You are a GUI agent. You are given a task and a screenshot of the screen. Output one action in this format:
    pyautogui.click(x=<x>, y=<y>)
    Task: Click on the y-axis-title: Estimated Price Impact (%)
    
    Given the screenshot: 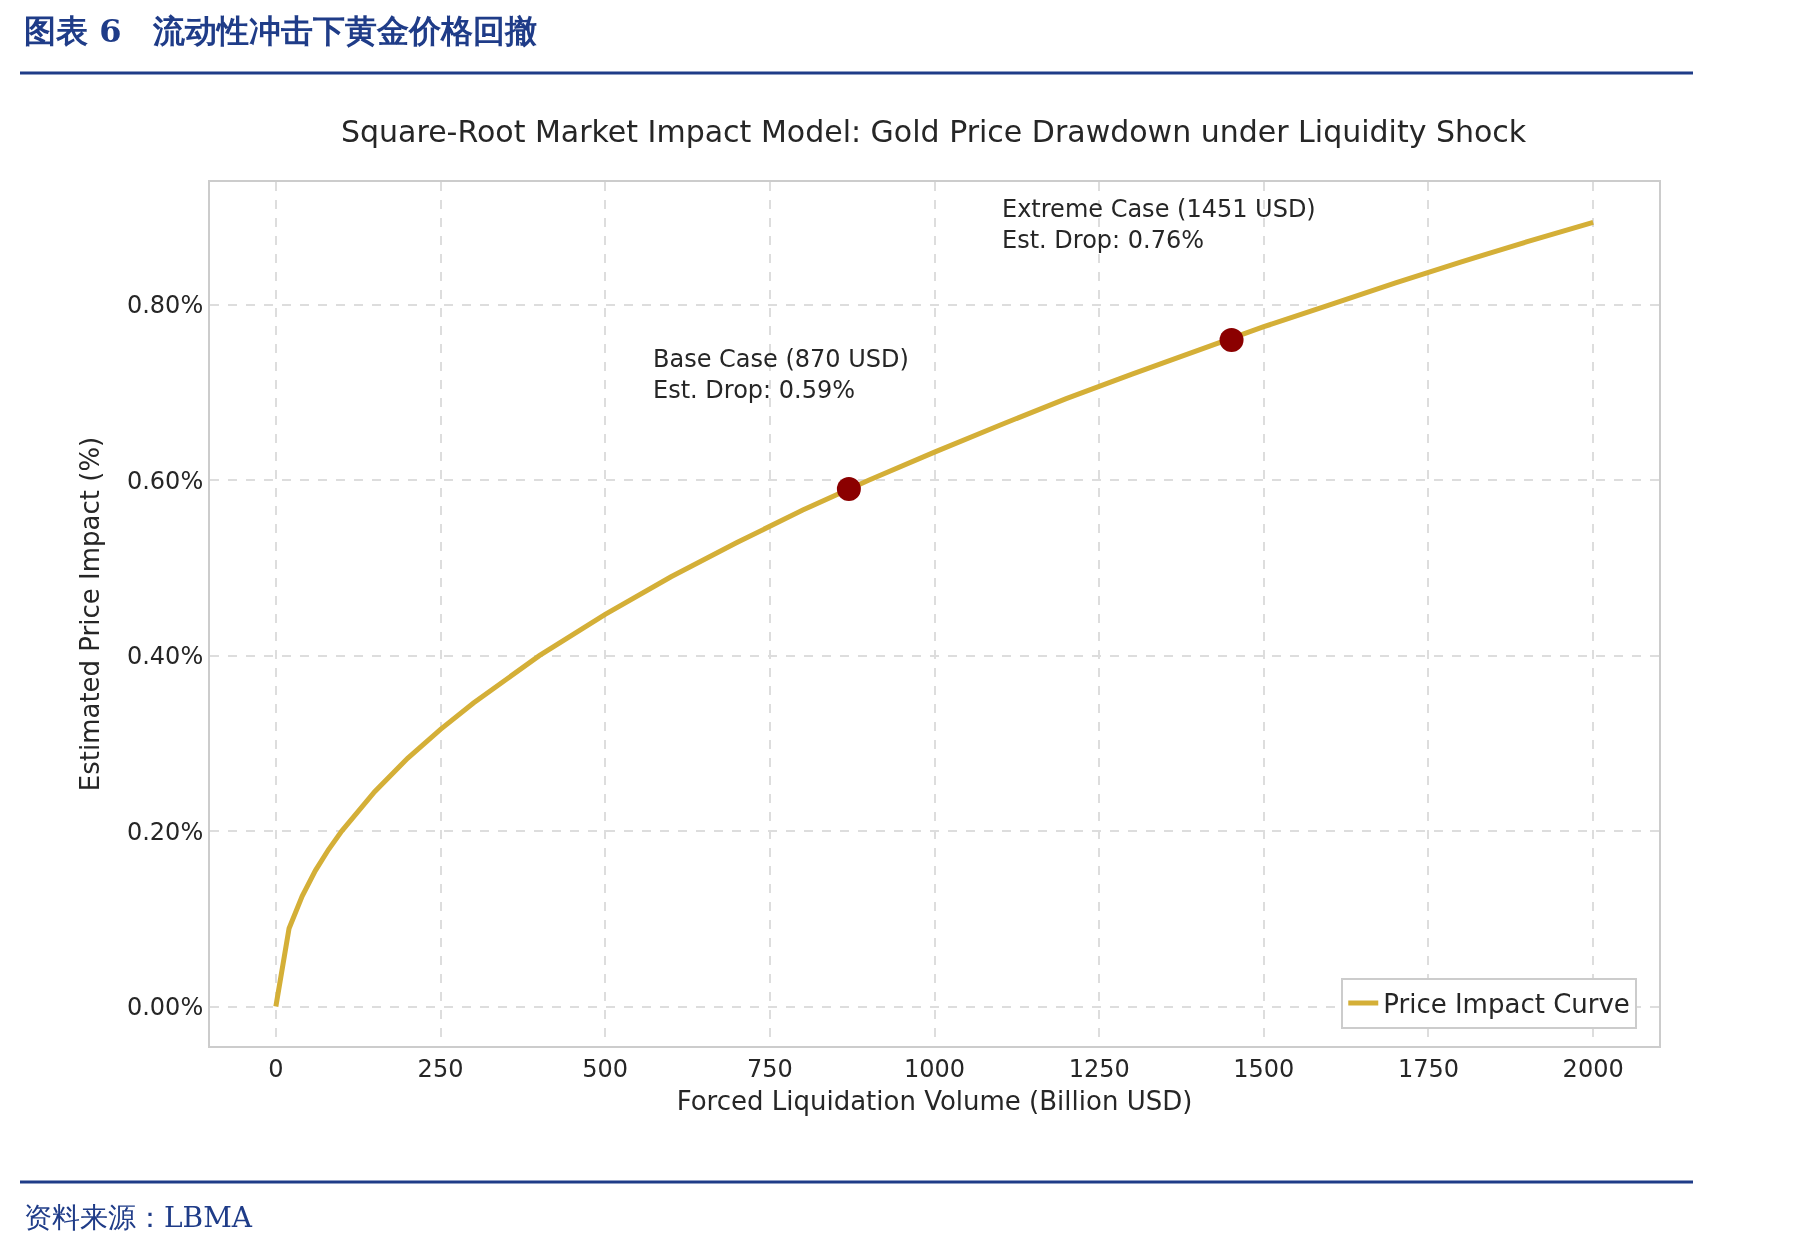 What is the action you would take?
    pyautogui.click(x=89, y=614)
    